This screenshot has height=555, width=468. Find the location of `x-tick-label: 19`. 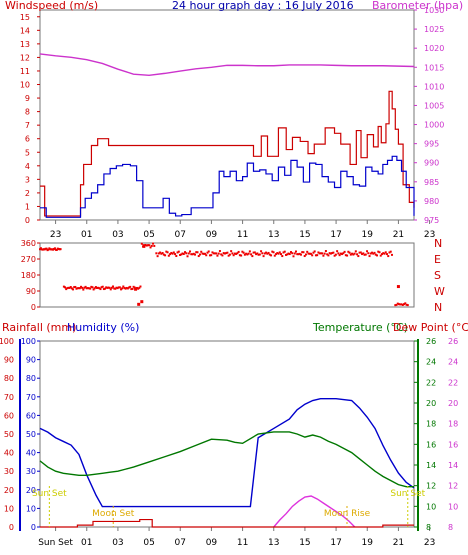

x-tick-label: 19 is located at coordinates (368, 235).